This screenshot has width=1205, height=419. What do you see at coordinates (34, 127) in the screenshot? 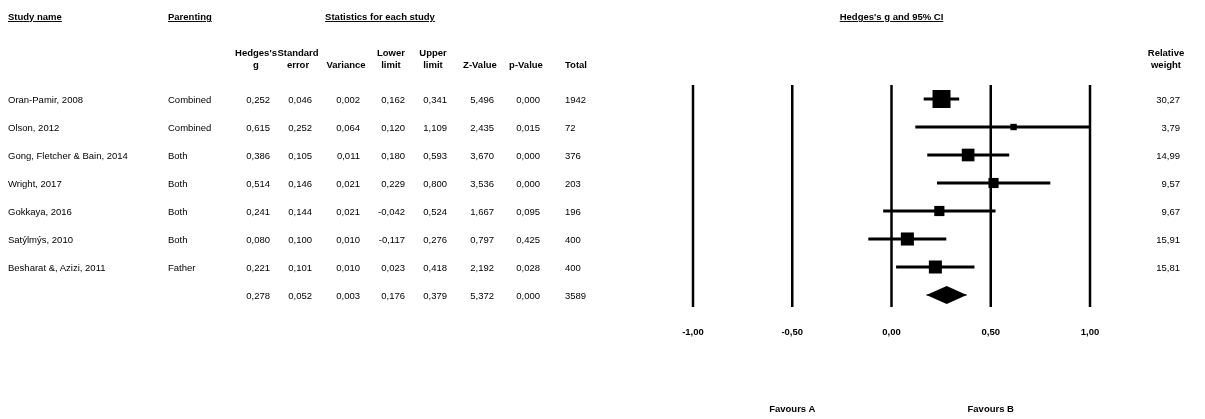
I see `category-label: Olson, 2012` at bounding box center [34, 127].